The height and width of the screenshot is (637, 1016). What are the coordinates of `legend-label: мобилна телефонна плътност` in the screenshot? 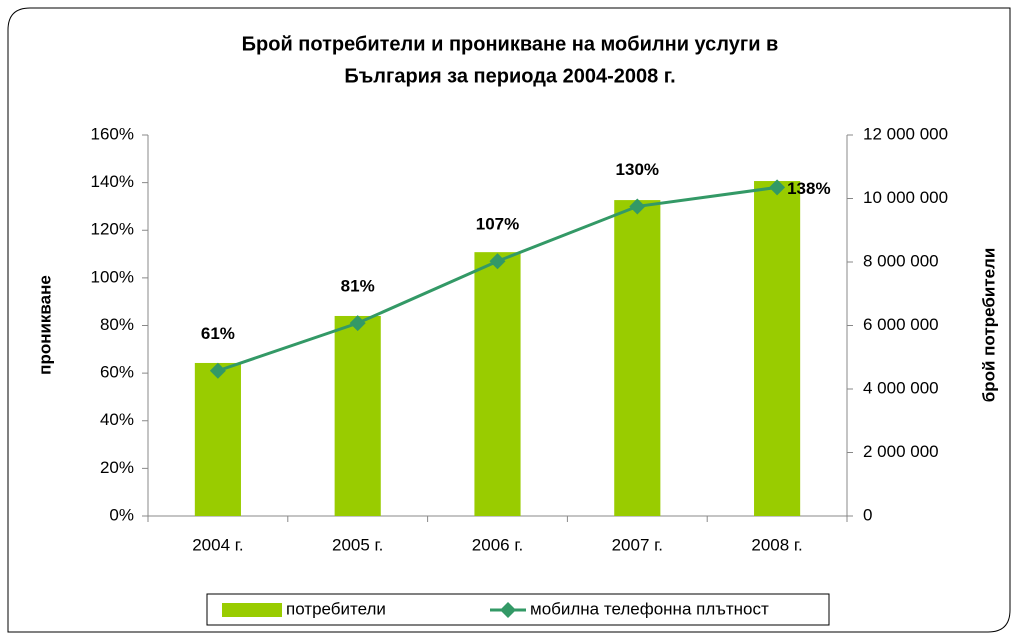 It's located at (649, 608).